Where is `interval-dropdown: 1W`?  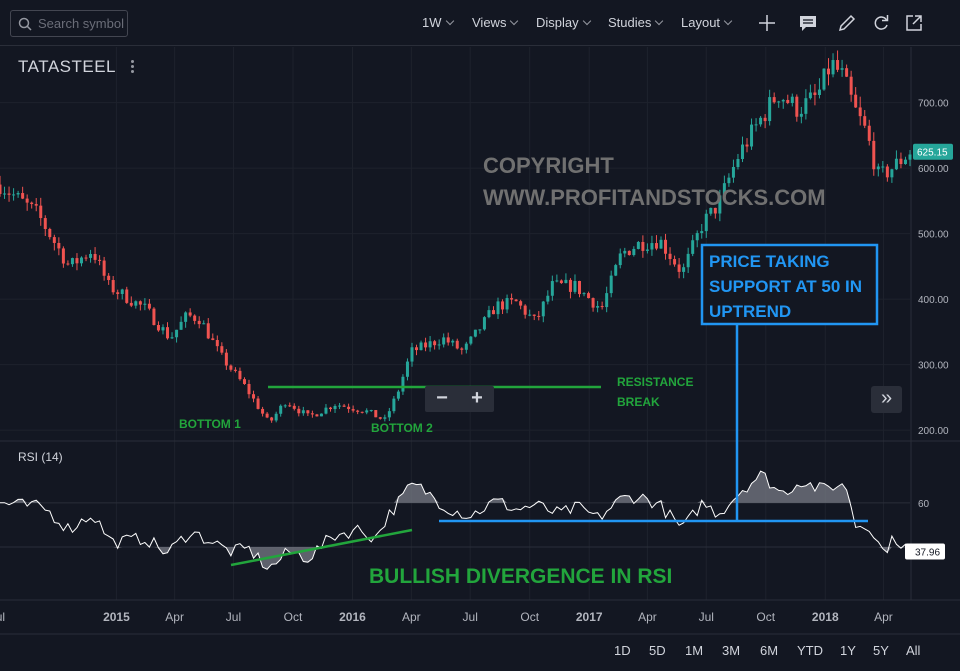 interval-dropdown: 1W is located at coordinates (438, 22).